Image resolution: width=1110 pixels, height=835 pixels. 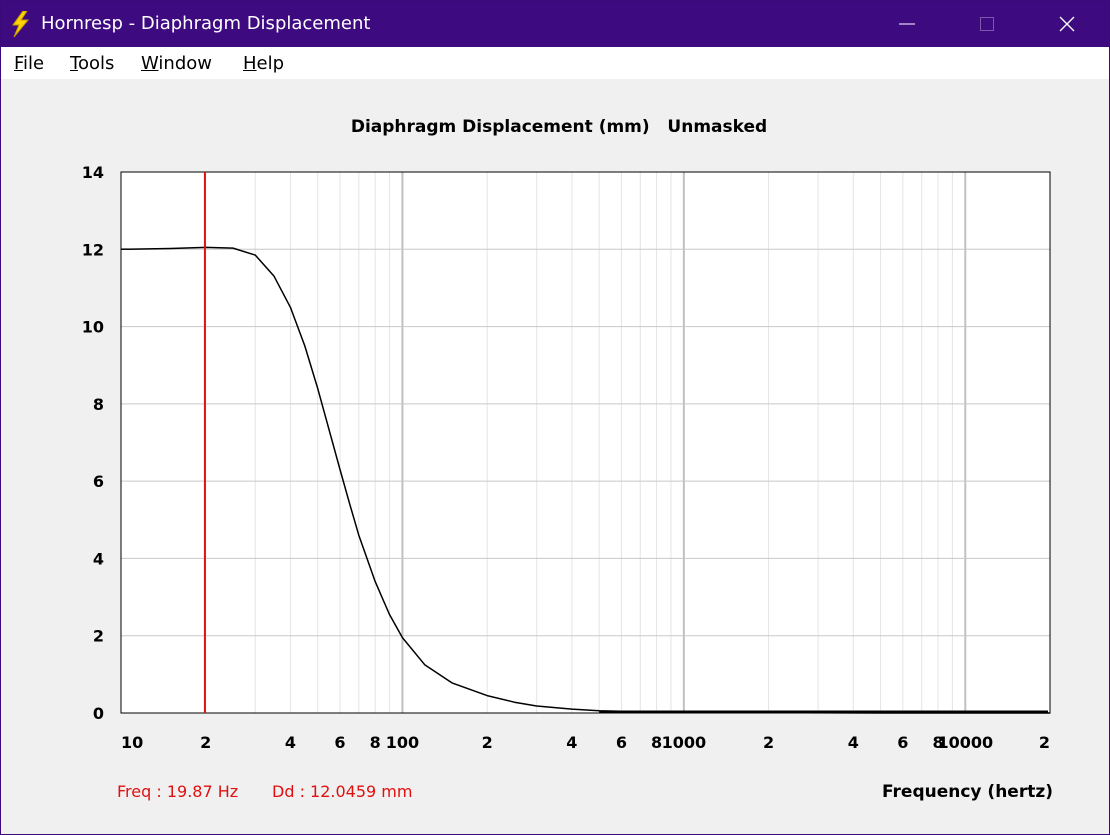 What do you see at coordinates (98, 404) in the screenshot?
I see `y-tick-label: 8` at bounding box center [98, 404].